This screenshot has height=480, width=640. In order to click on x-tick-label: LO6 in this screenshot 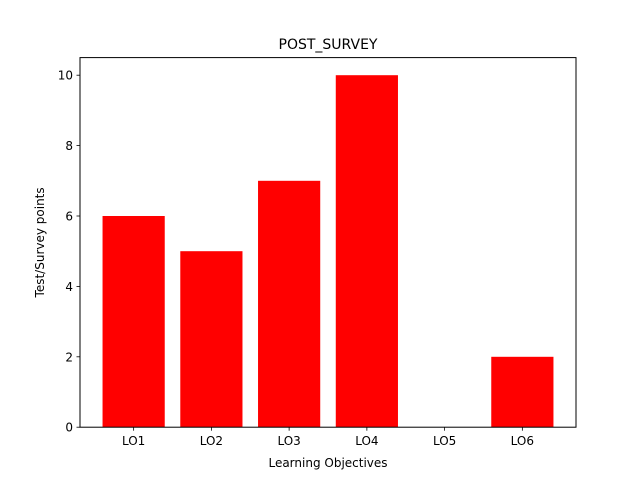, I will do `click(522, 441)`.